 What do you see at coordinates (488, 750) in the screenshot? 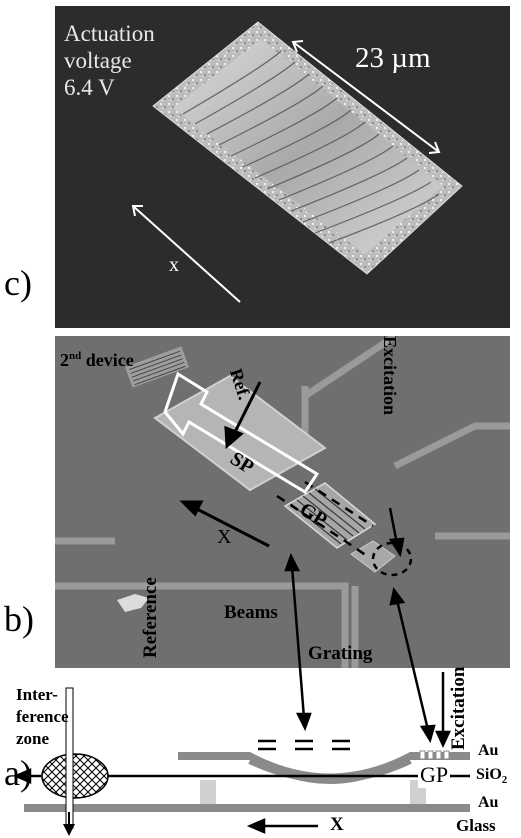
I see `au-top-label: Au` at bounding box center [488, 750].